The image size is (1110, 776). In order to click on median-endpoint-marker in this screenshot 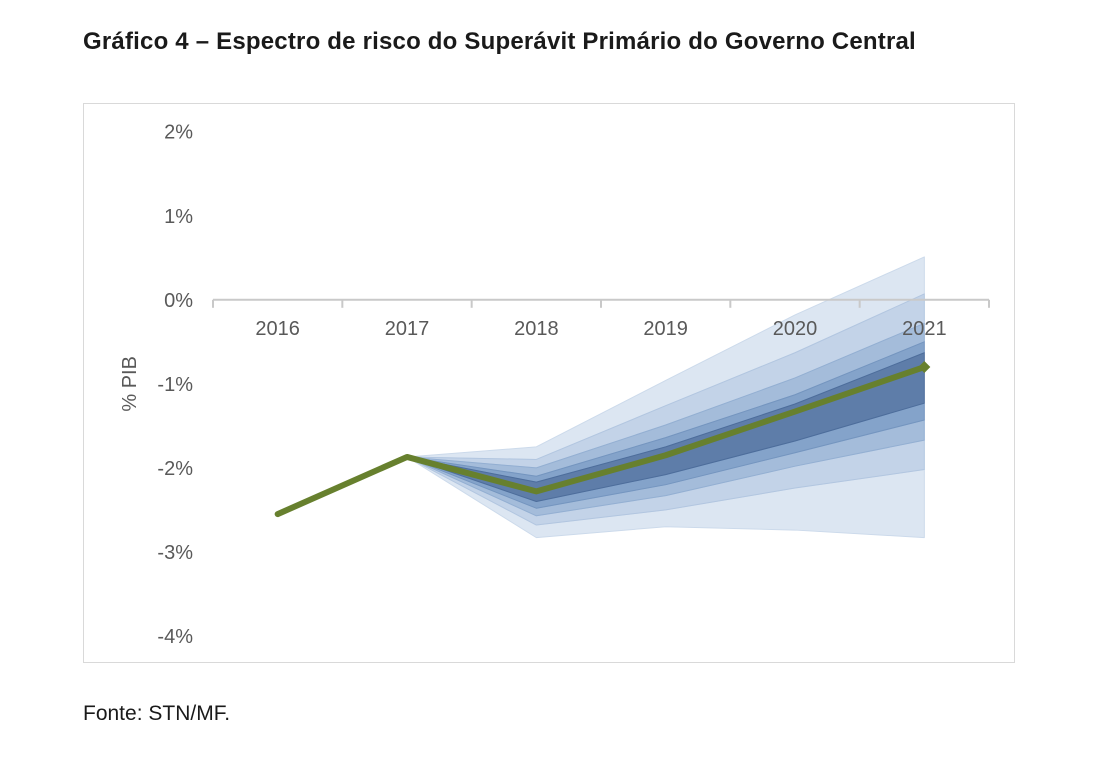, I will do `click(924, 367)`.